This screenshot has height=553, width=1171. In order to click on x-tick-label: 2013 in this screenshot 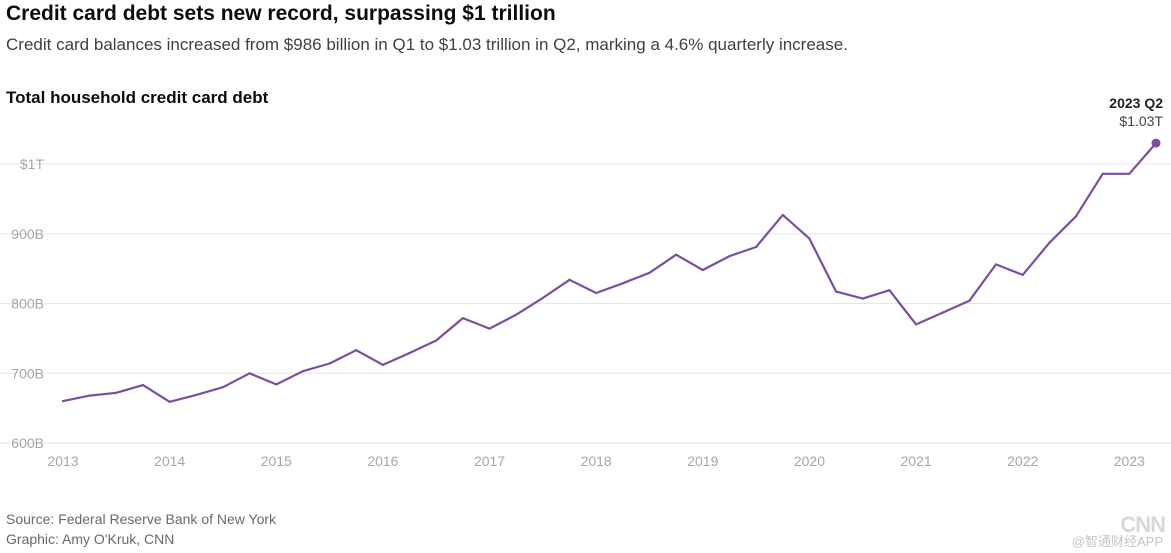, I will do `click(62, 461)`.